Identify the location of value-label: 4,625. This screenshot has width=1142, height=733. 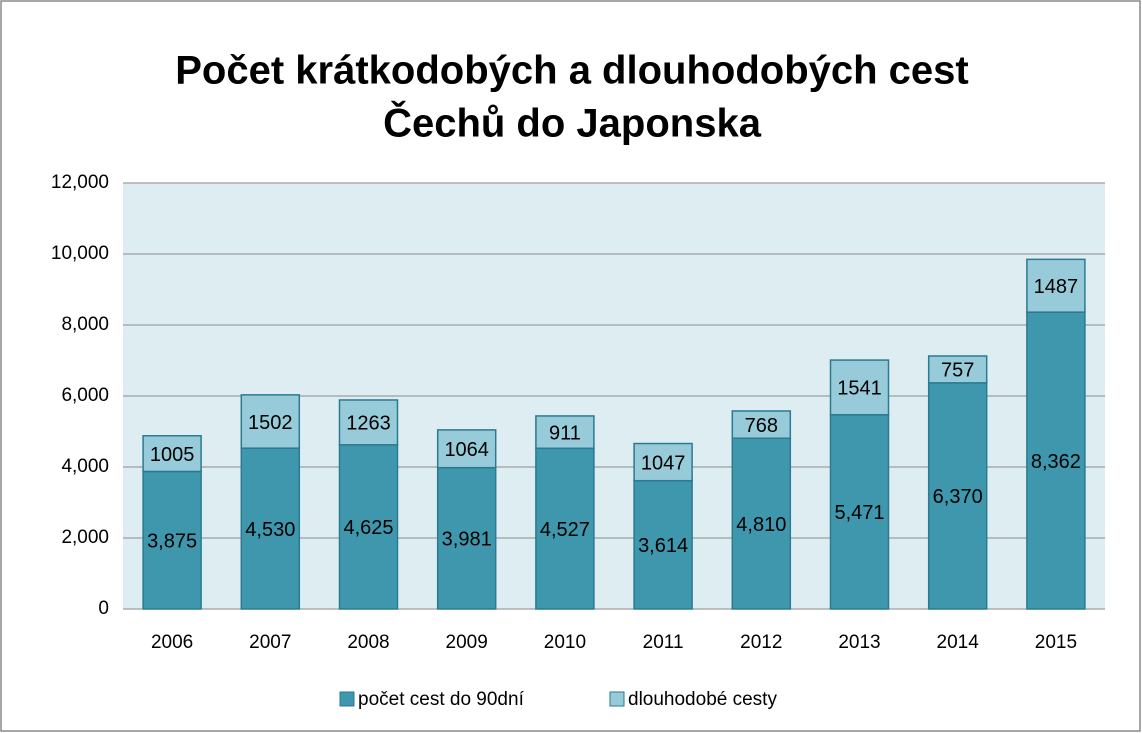
(368, 528).